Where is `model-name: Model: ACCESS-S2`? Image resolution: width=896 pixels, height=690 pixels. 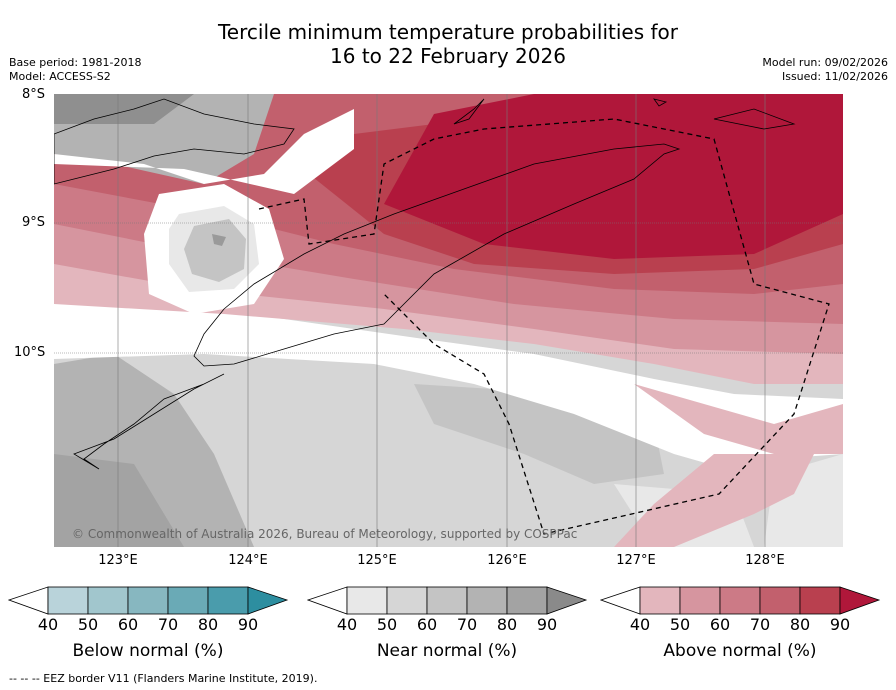 model-name: Model: ACCESS-S2 is located at coordinates (60, 76).